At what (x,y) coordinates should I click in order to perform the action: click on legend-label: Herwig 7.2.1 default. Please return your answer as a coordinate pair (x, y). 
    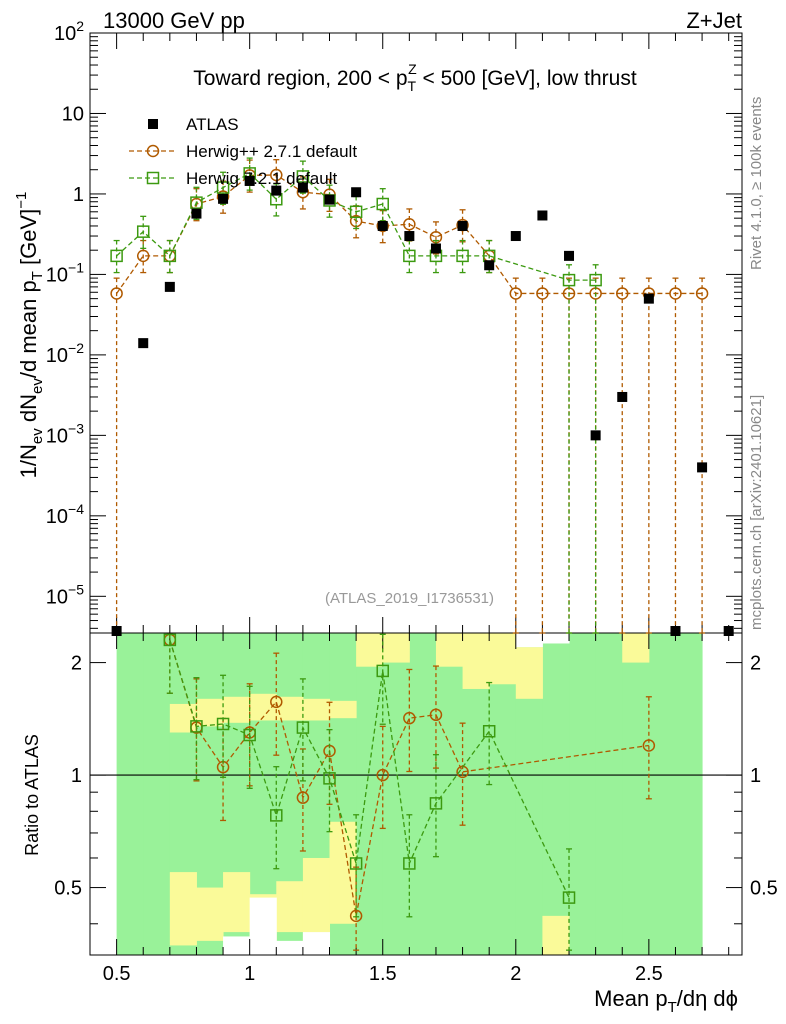
    Looking at the image, I should click on (261, 178).